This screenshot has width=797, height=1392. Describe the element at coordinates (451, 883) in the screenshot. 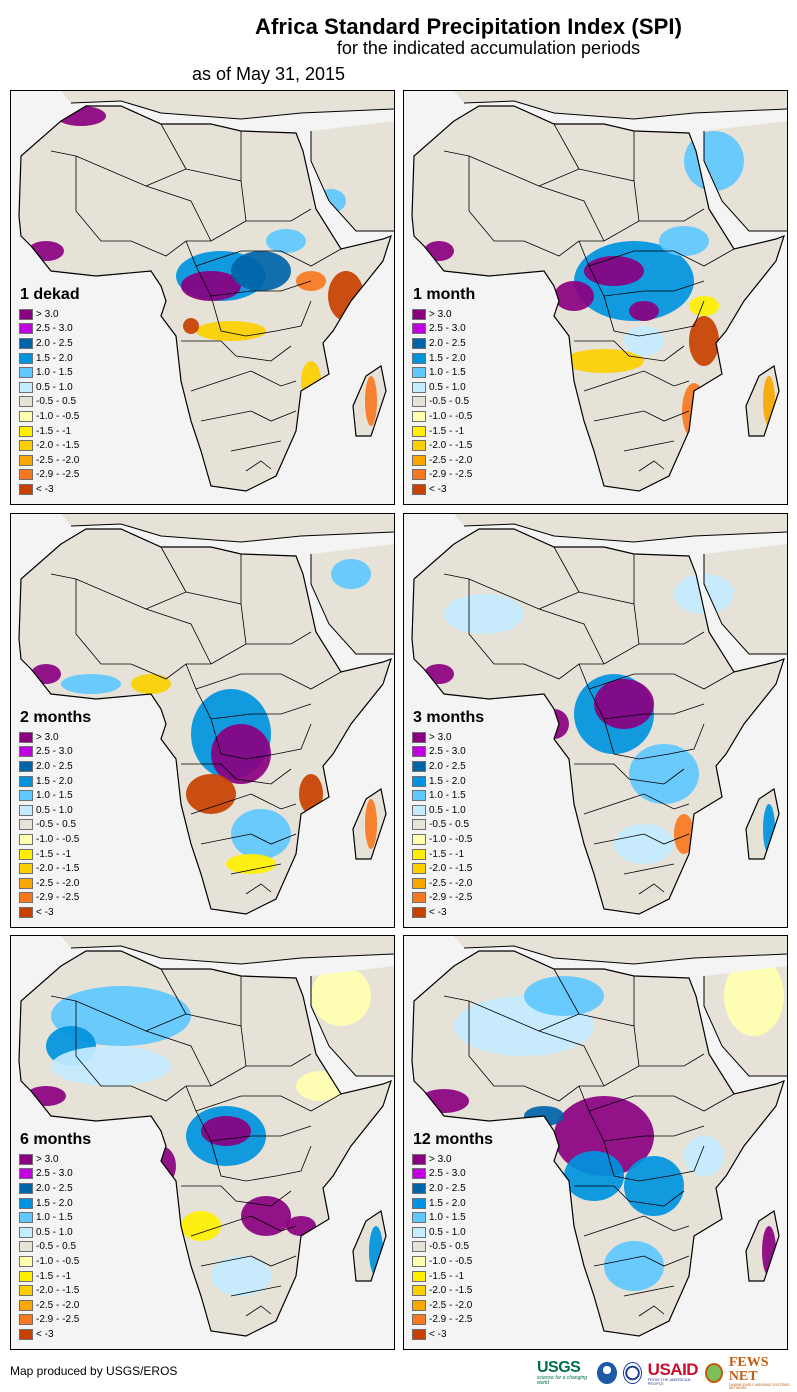

I see `legend-label: -2.5 - -2.0` at that location.